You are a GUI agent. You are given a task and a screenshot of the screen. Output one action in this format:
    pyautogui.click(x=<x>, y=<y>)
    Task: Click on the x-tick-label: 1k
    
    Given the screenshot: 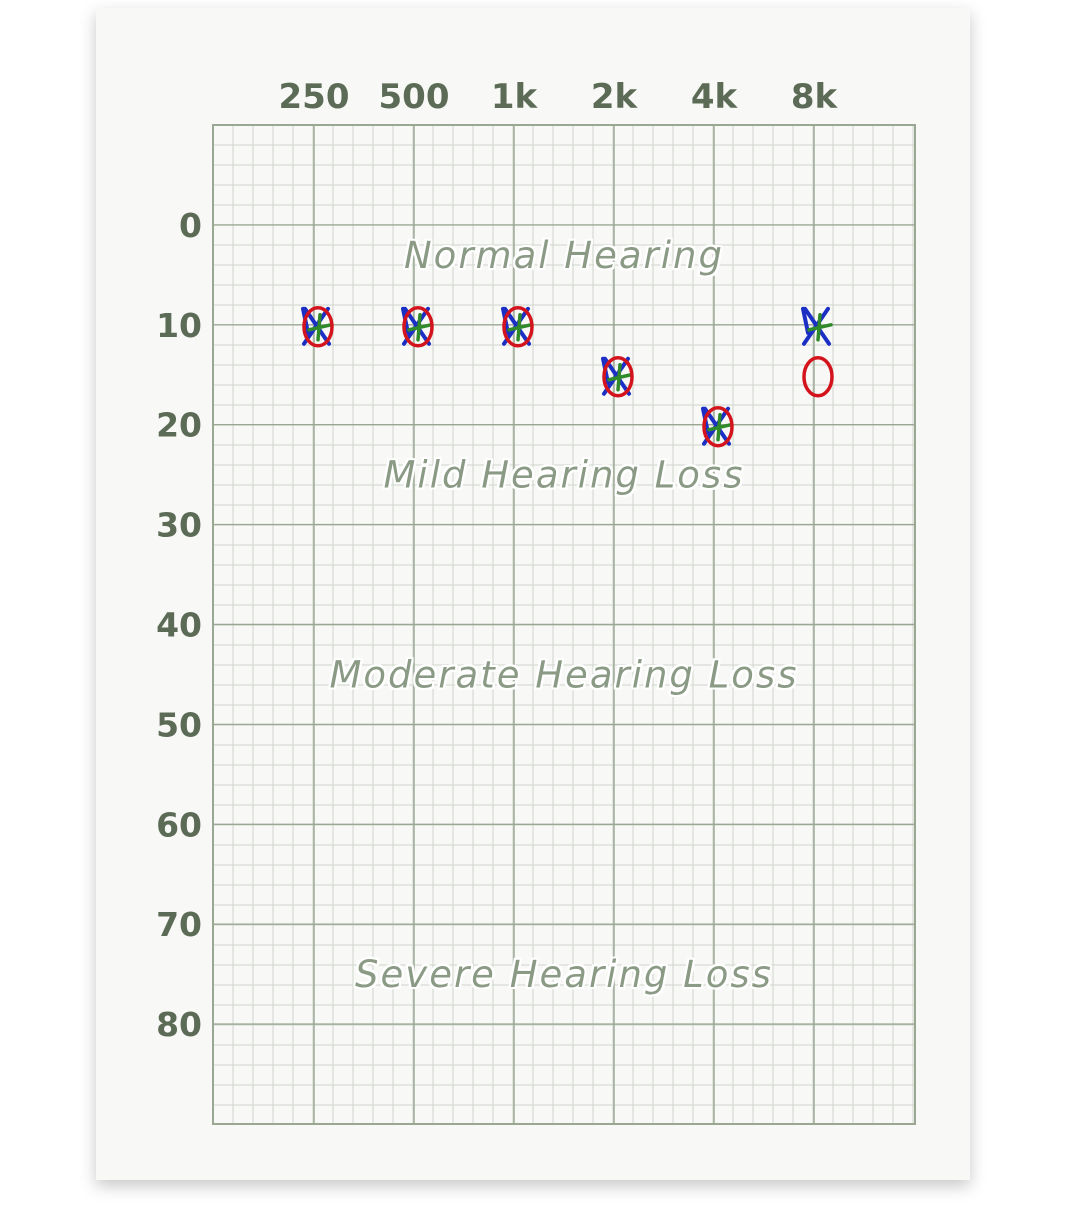 What is the action you would take?
    pyautogui.click(x=515, y=97)
    